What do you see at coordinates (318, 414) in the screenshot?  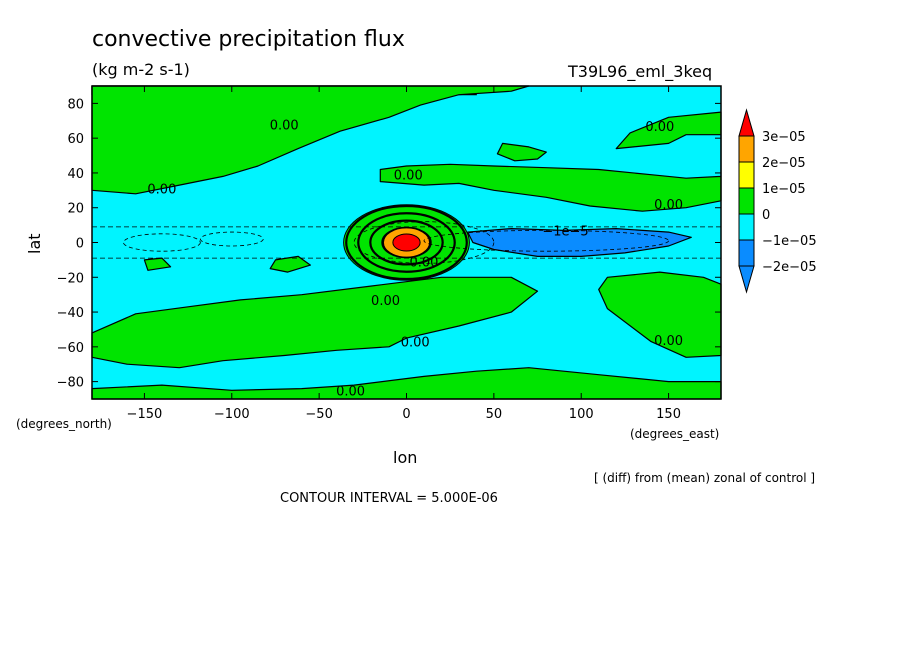 I see `x-tick-label: −50` at bounding box center [318, 414].